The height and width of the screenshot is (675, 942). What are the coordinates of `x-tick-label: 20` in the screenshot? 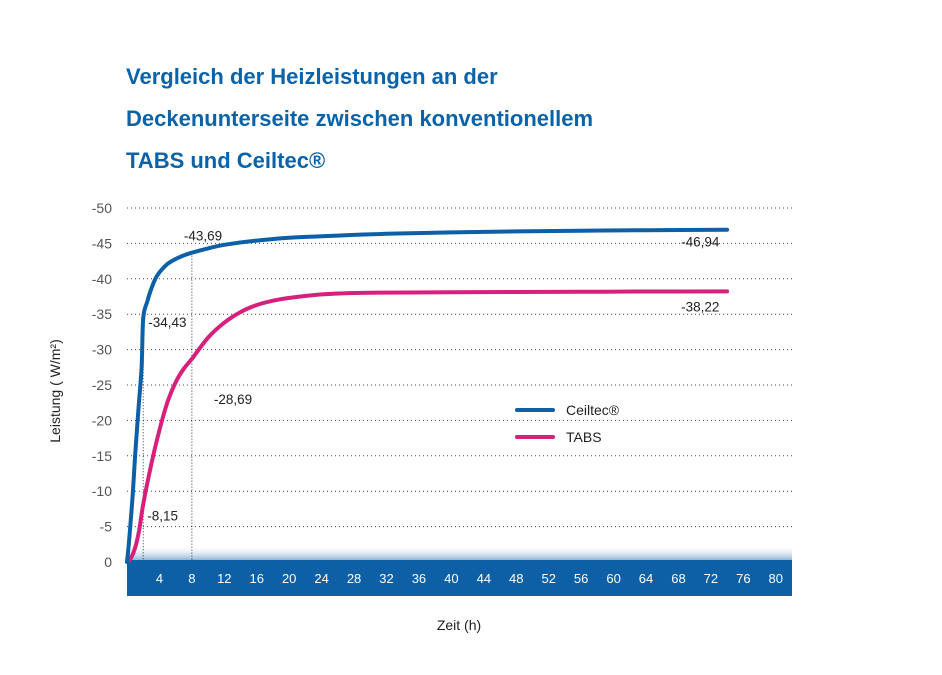 It's located at (289, 578).